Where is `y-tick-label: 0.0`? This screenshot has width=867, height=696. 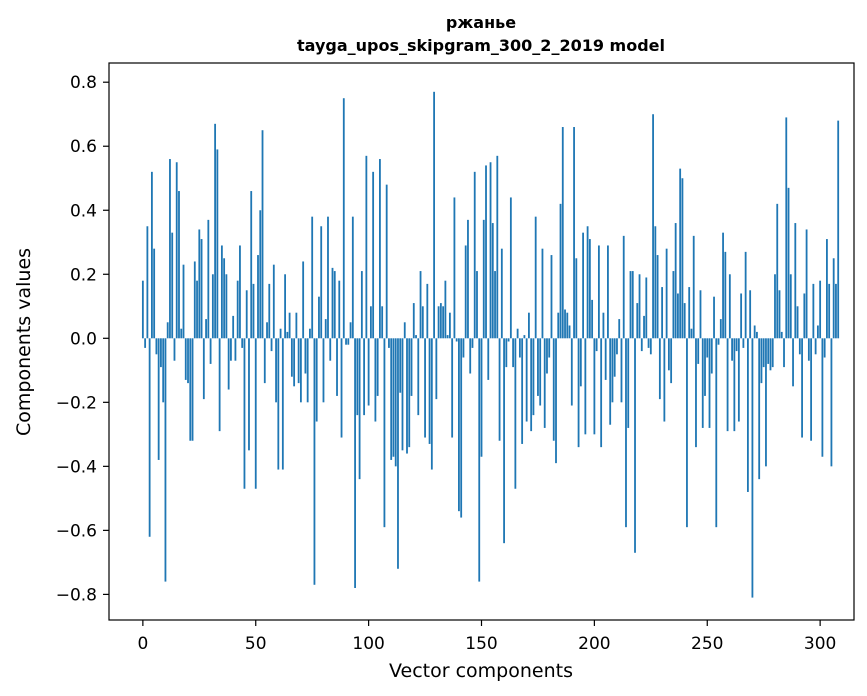
y-tick-label: 0.0 is located at coordinates (83, 339).